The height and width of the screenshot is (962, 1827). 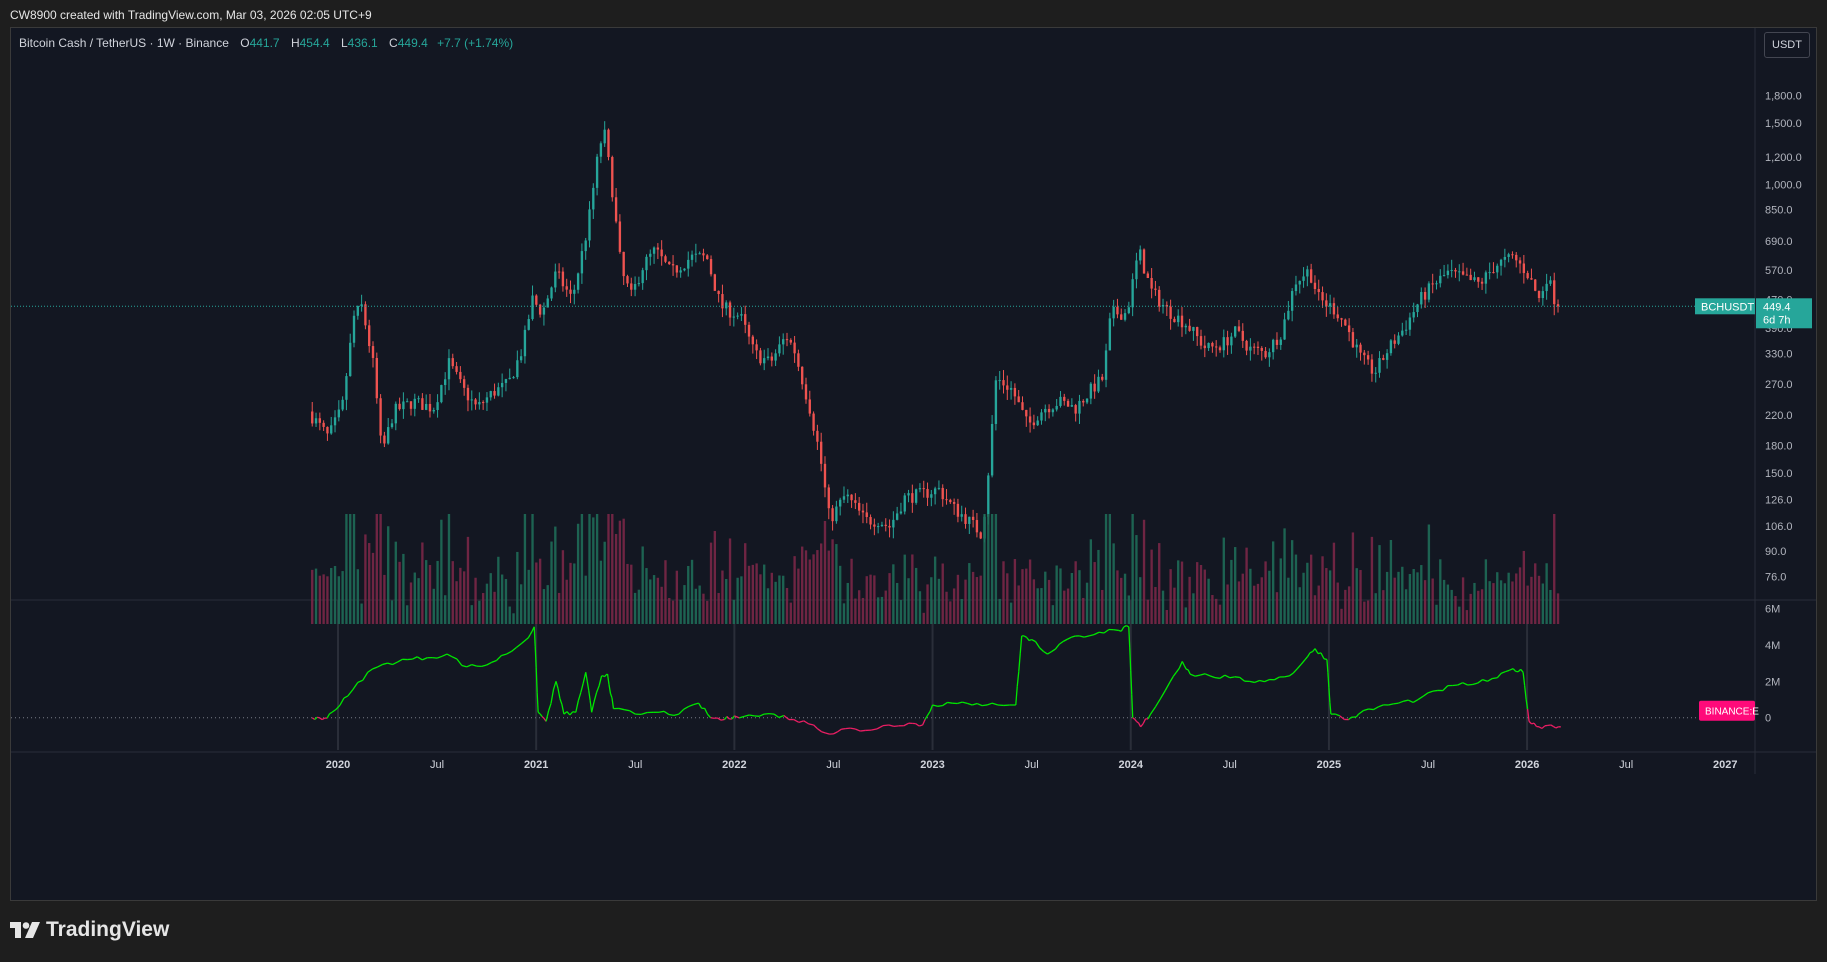 What do you see at coordinates (89, 930) in the screenshot?
I see `tradingview-logo: TradingView` at bounding box center [89, 930].